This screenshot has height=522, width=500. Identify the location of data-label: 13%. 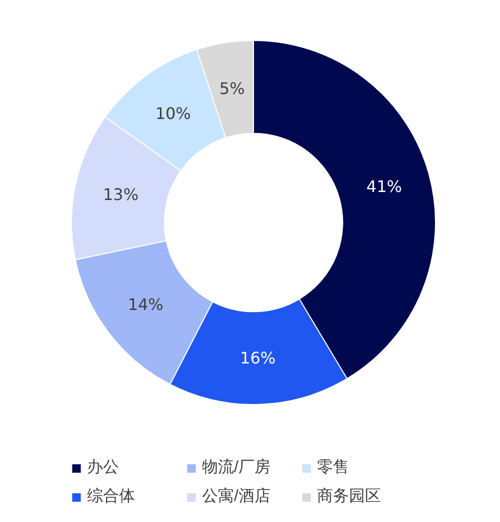
(121, 194).